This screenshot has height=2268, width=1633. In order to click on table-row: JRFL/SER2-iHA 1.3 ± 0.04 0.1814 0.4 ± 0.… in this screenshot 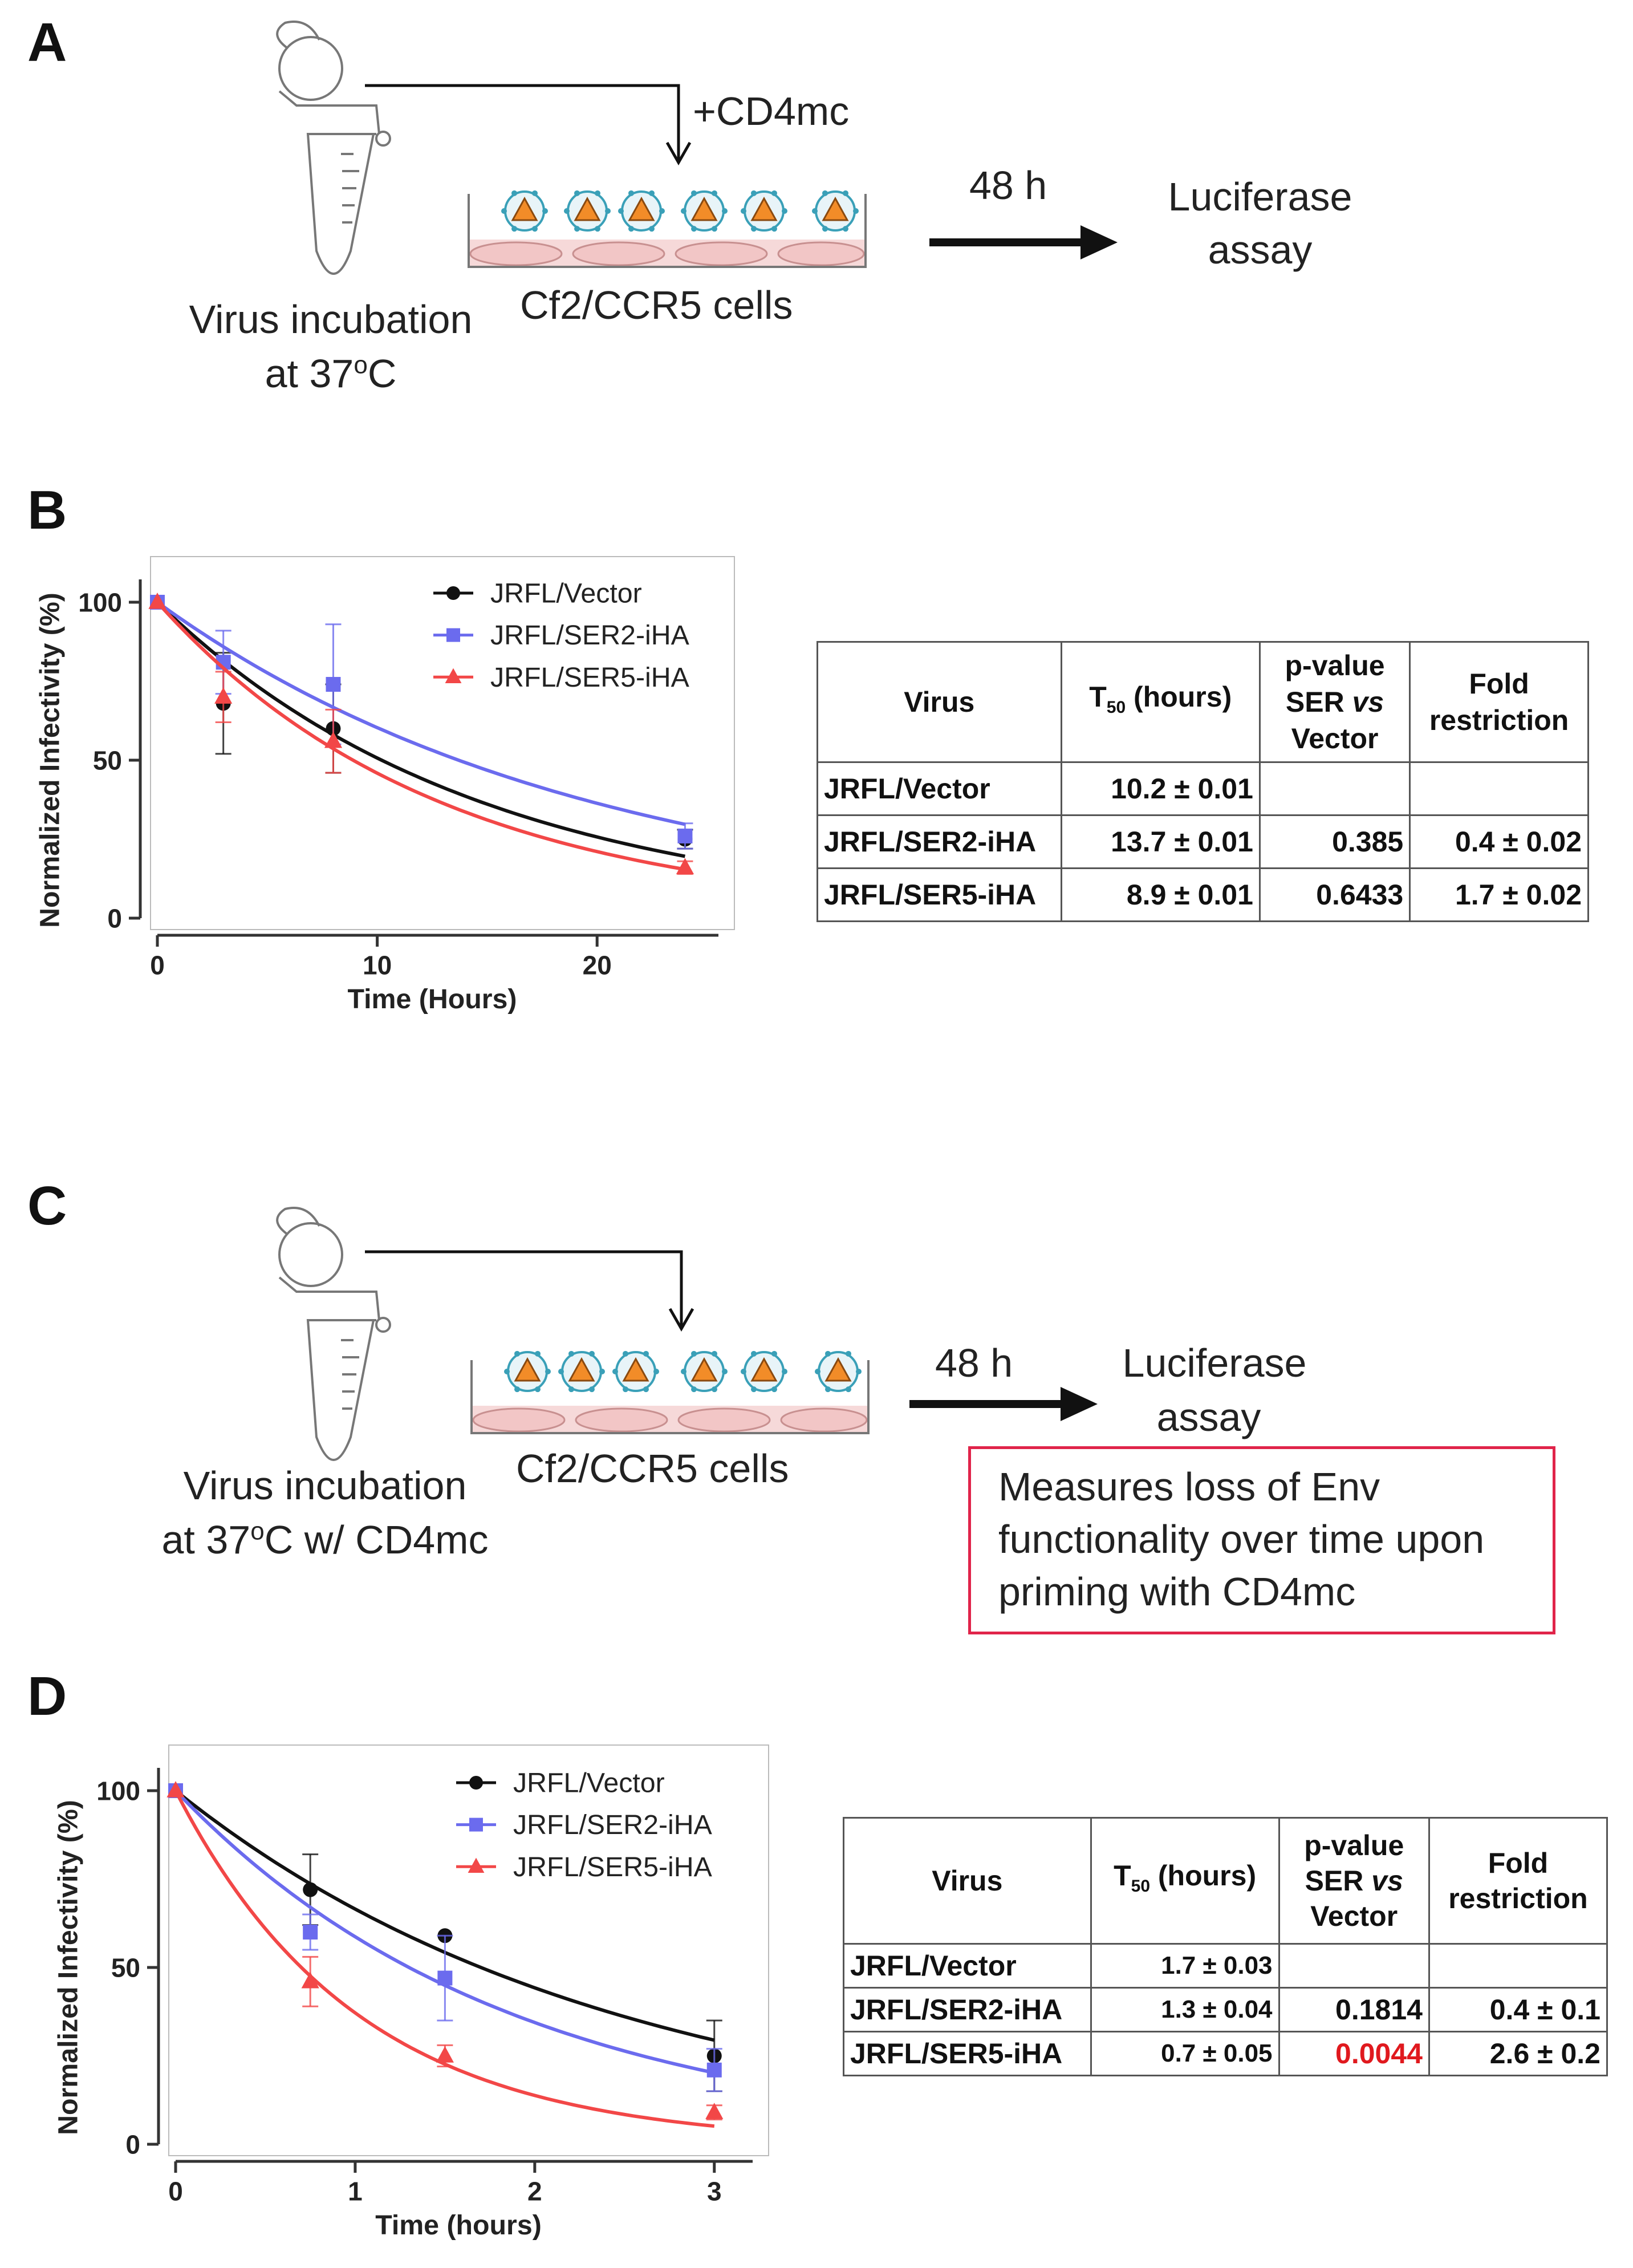, I will do `click(1225, 2010)`.